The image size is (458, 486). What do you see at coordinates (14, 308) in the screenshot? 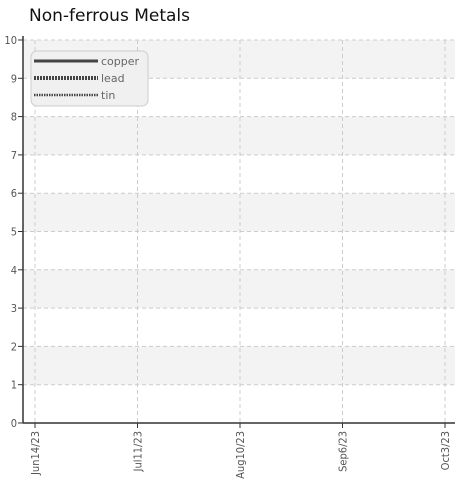
I see `y-tick-label: 3` at bounding box center [14, 308].